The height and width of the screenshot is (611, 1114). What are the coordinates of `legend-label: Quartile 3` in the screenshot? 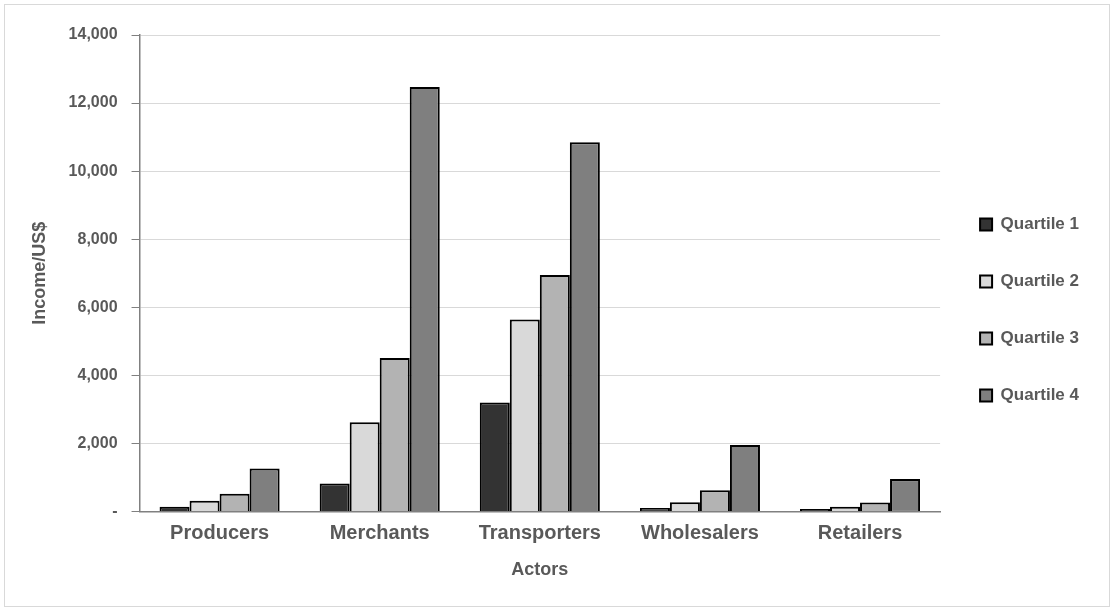 It's located at (1039, 338).